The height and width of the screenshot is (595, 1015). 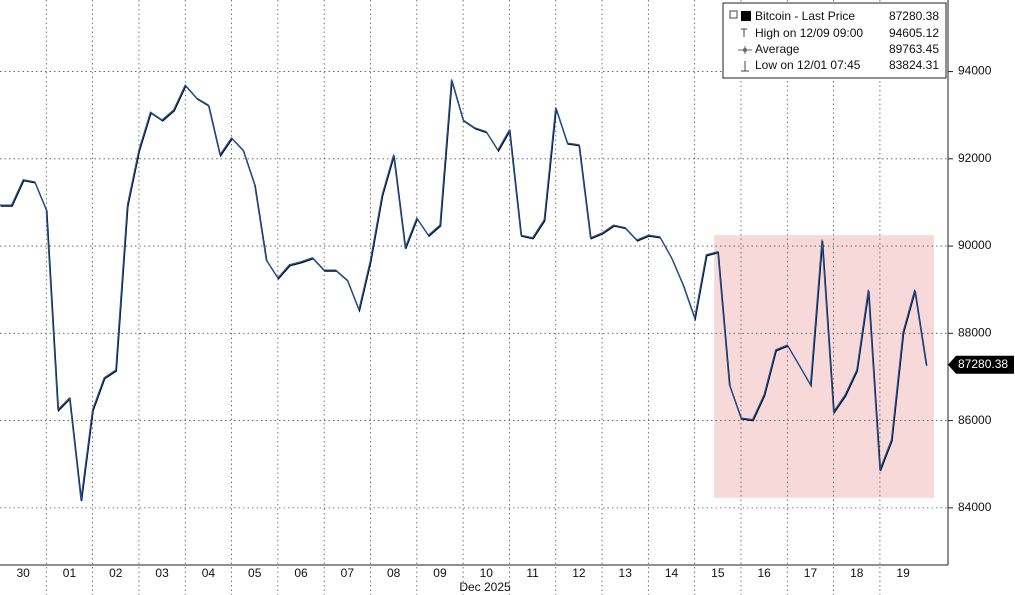 What do you see at coordinates (209, 573) in the screenshot?
I see `x-tick-label: 04` at bounding box center [209, 573].